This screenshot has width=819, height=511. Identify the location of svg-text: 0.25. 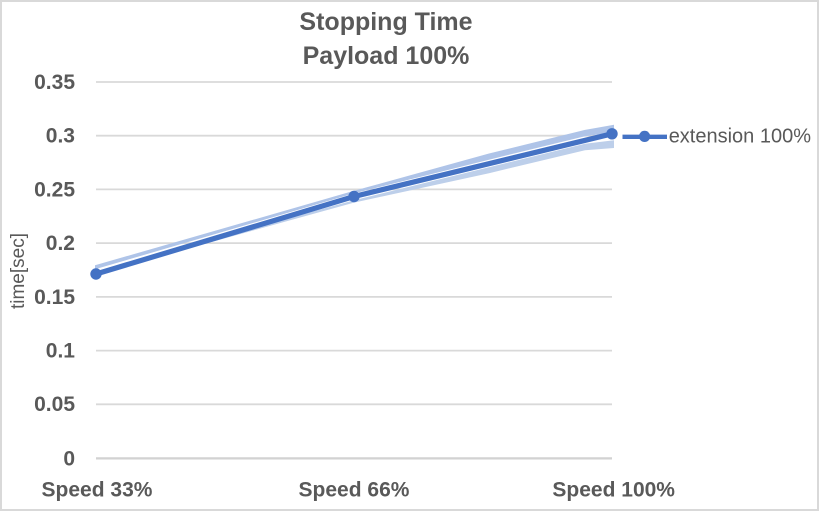
(54, 189).